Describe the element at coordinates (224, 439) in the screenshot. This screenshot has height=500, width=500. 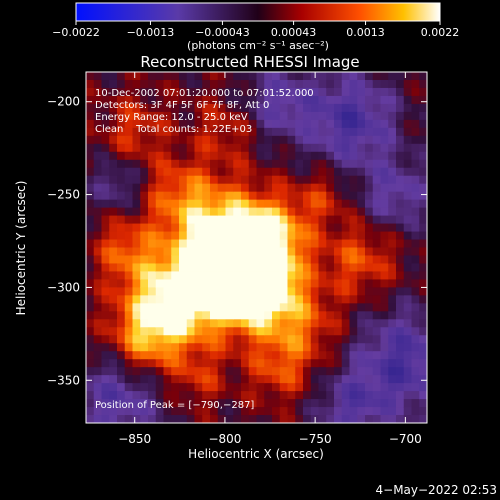
I see `x-tick-label-1: −800` at that location.